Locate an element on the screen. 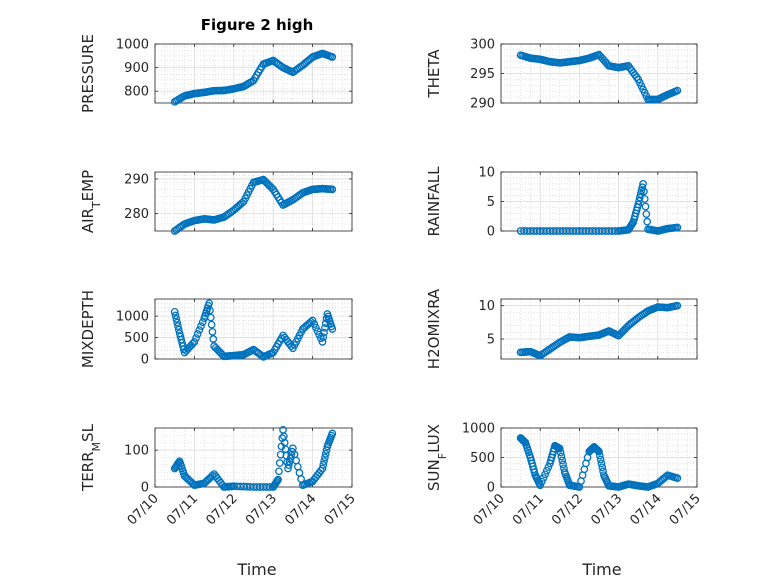 Image resolution: width=778 pixels, height=583 pixels. subplot-pressure: 800 900 1000 PRESSURE is located at coordinates (216, 73).